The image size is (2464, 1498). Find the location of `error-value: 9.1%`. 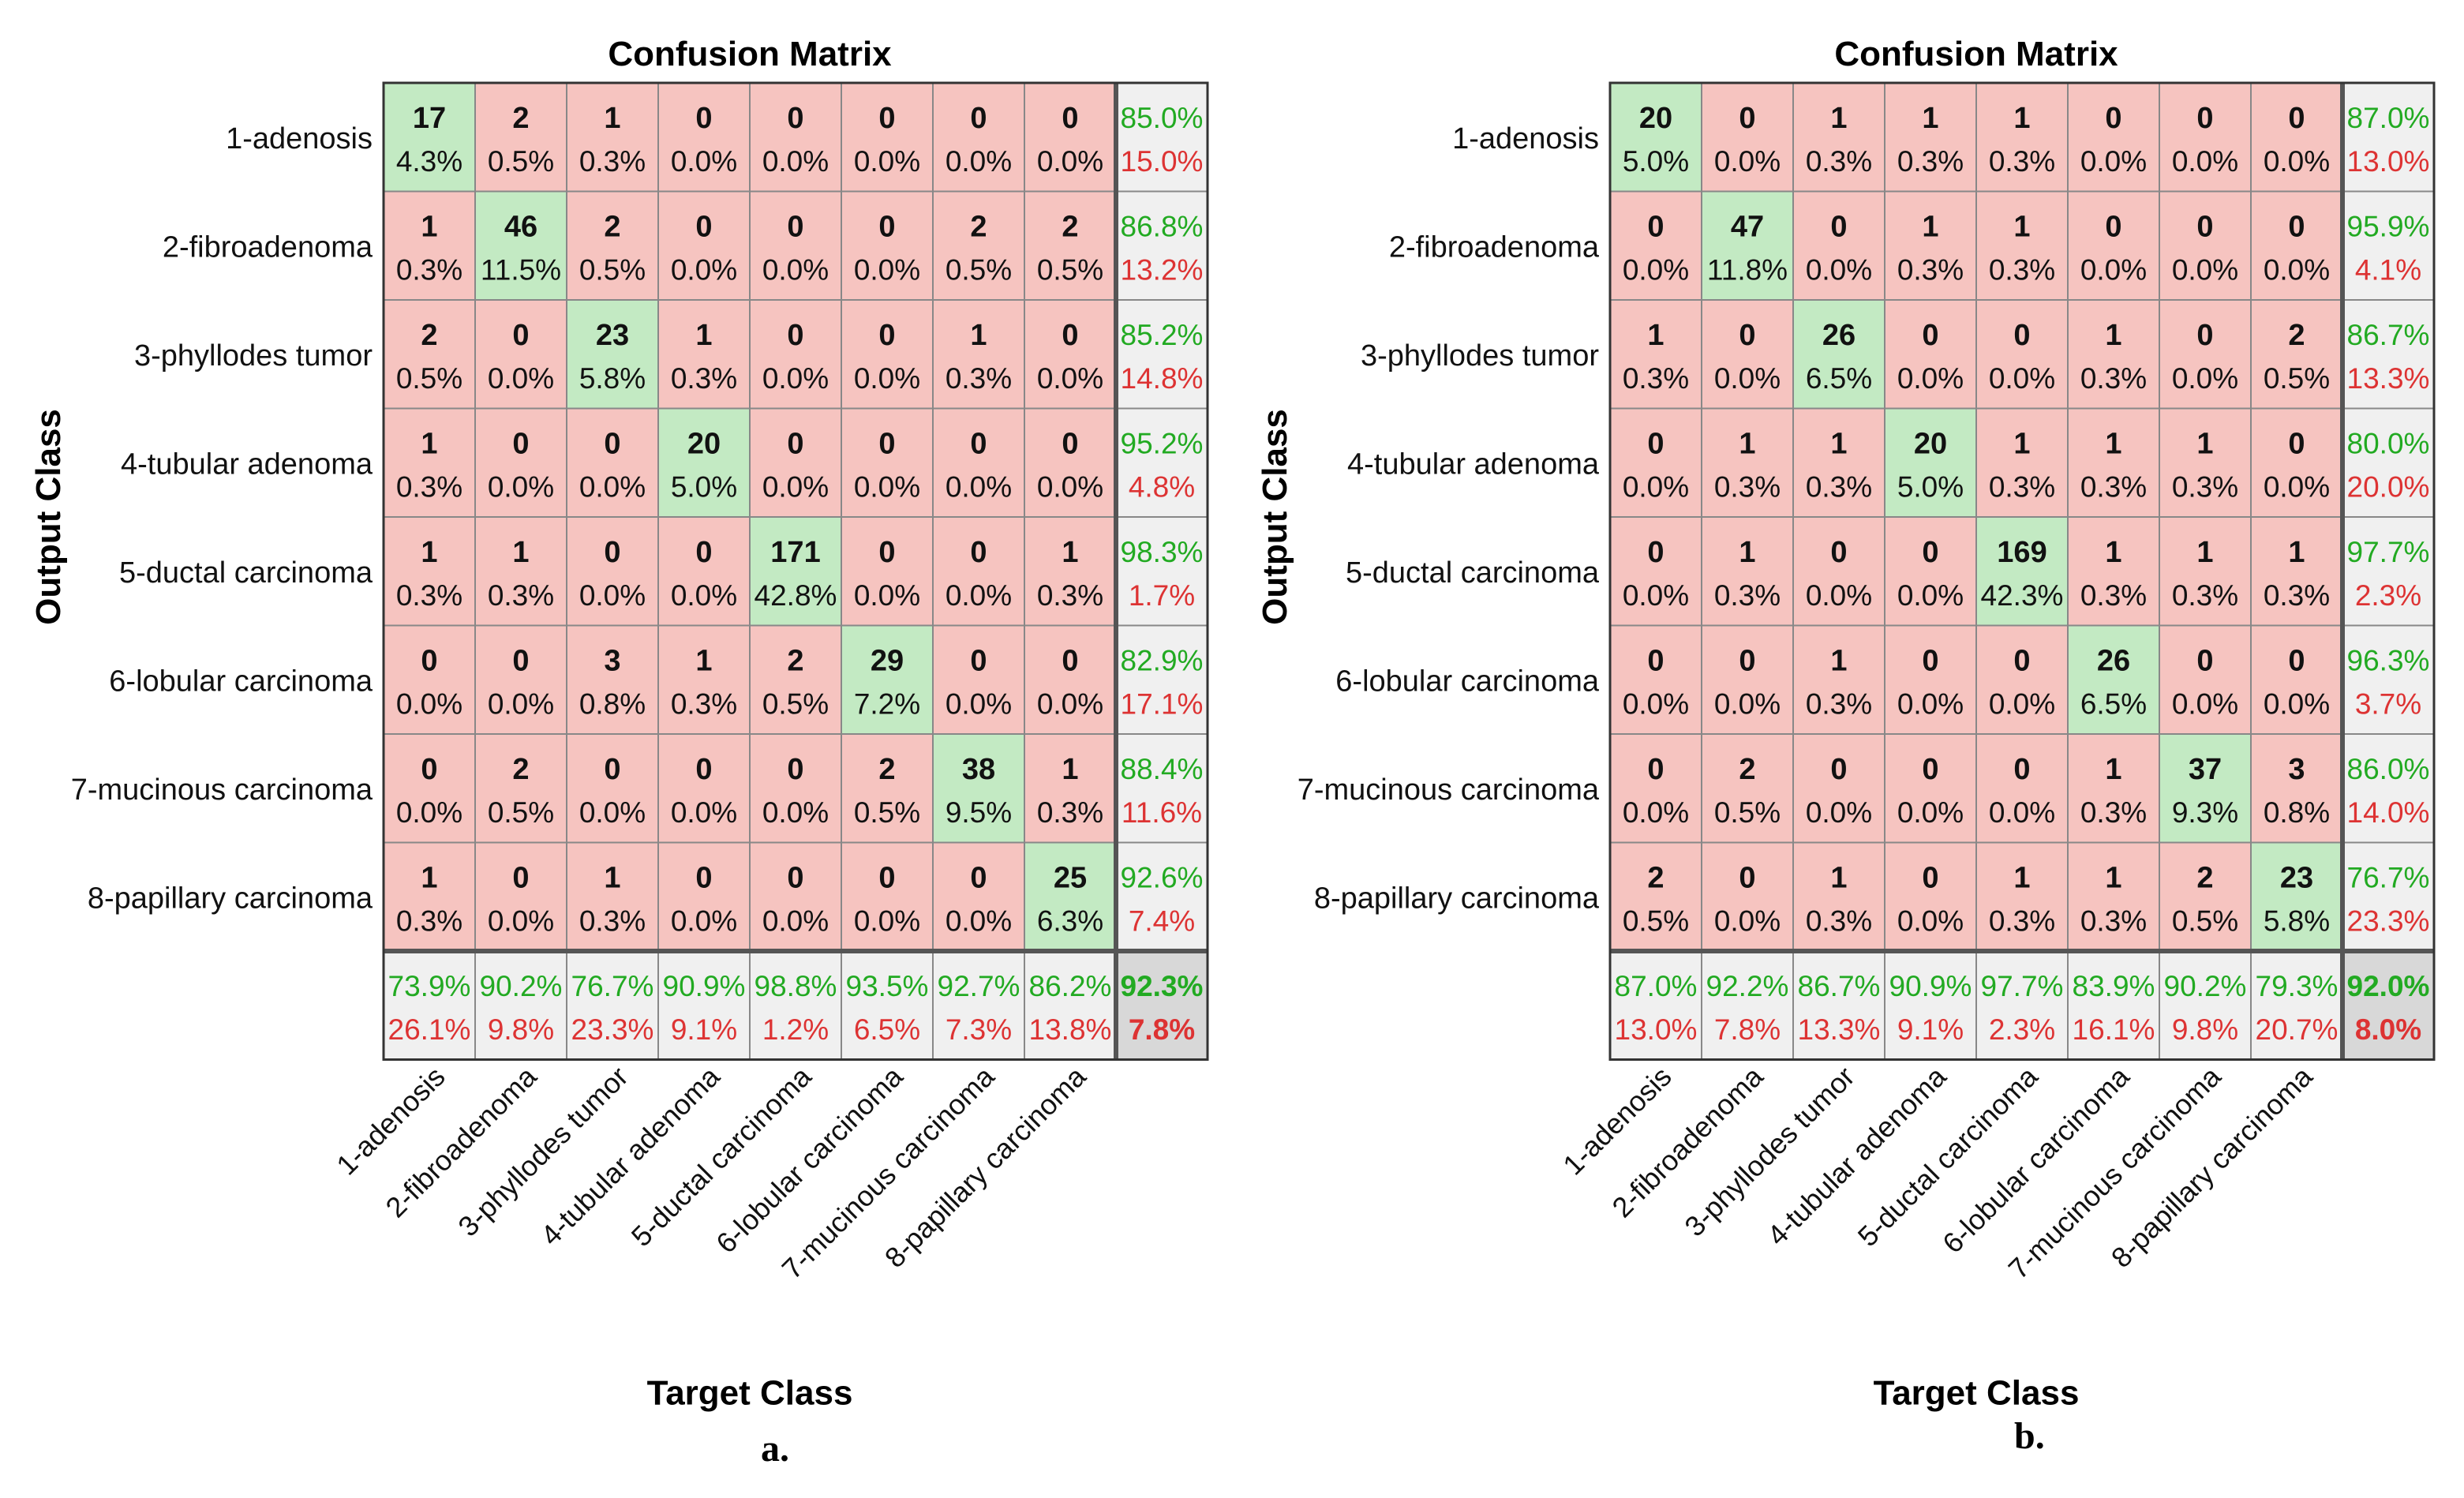

error-value: 9.1% is located at coordinates (1930, 1030).